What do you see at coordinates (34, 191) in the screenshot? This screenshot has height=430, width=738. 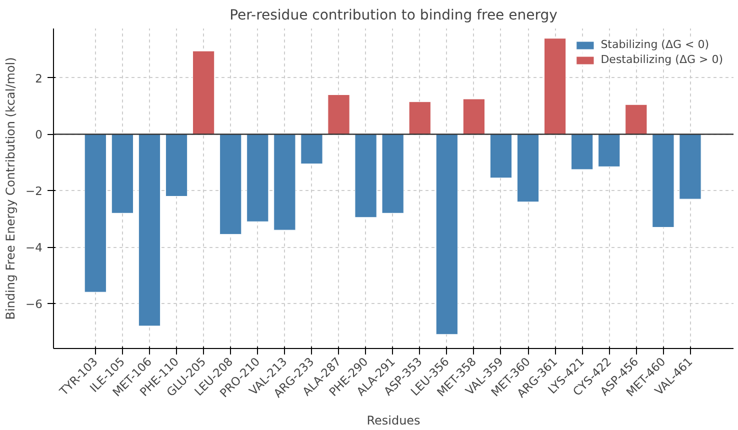 I see `y-tick-label: −2` at bounding box center [34, 191].